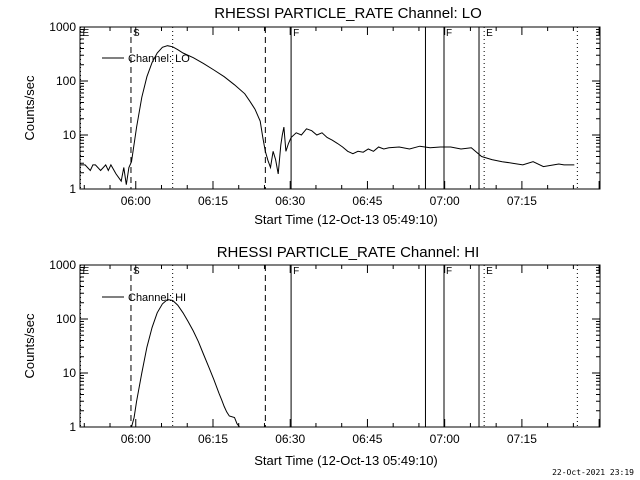  I want to click on legend-label: Channel: LO, so click(159, 59).